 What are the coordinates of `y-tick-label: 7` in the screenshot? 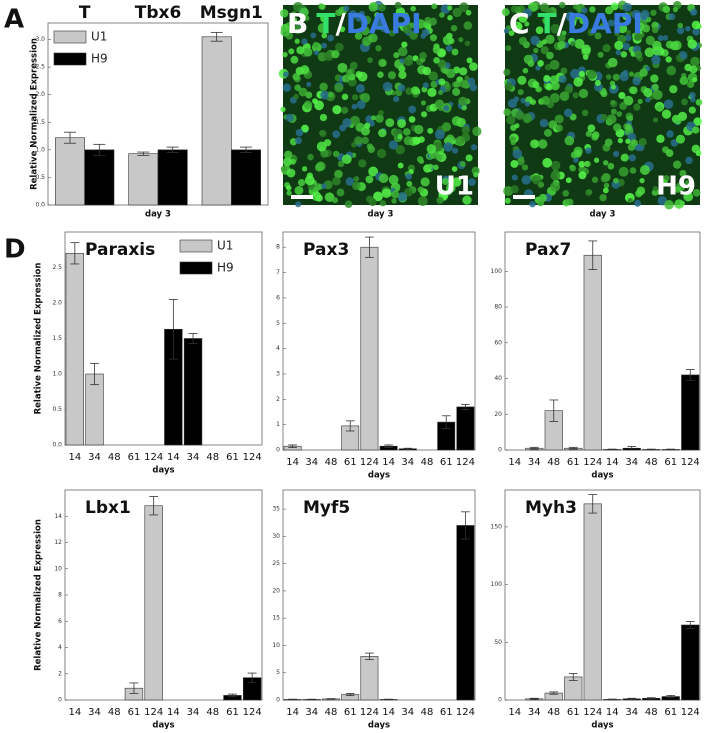 It's located at (278, 272).